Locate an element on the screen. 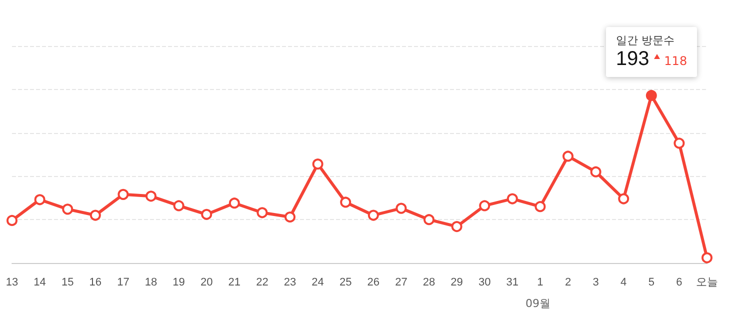 The height and width of the screenshot is (336, 750). x-tick-label: 6 is located at coordinates (679, 282).